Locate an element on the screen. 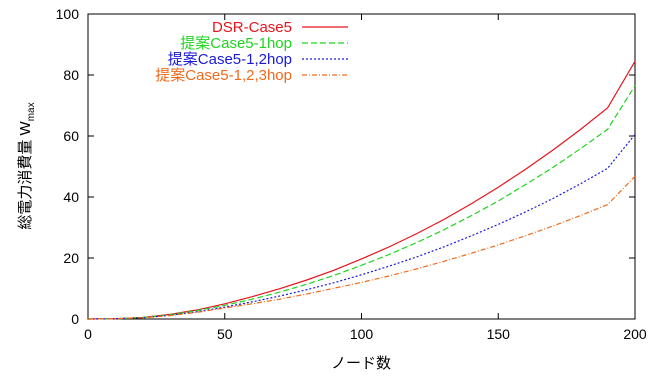 This screenshot has height=376, width=665. x-tick-label: 50 is located at coordinates (225, 334).